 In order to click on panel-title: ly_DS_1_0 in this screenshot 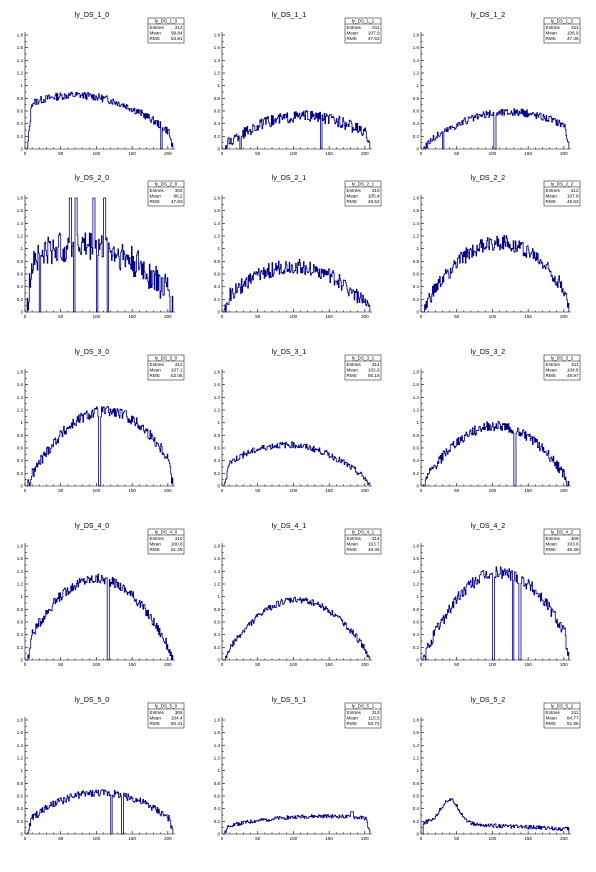, I will do `click(92, 15)`.